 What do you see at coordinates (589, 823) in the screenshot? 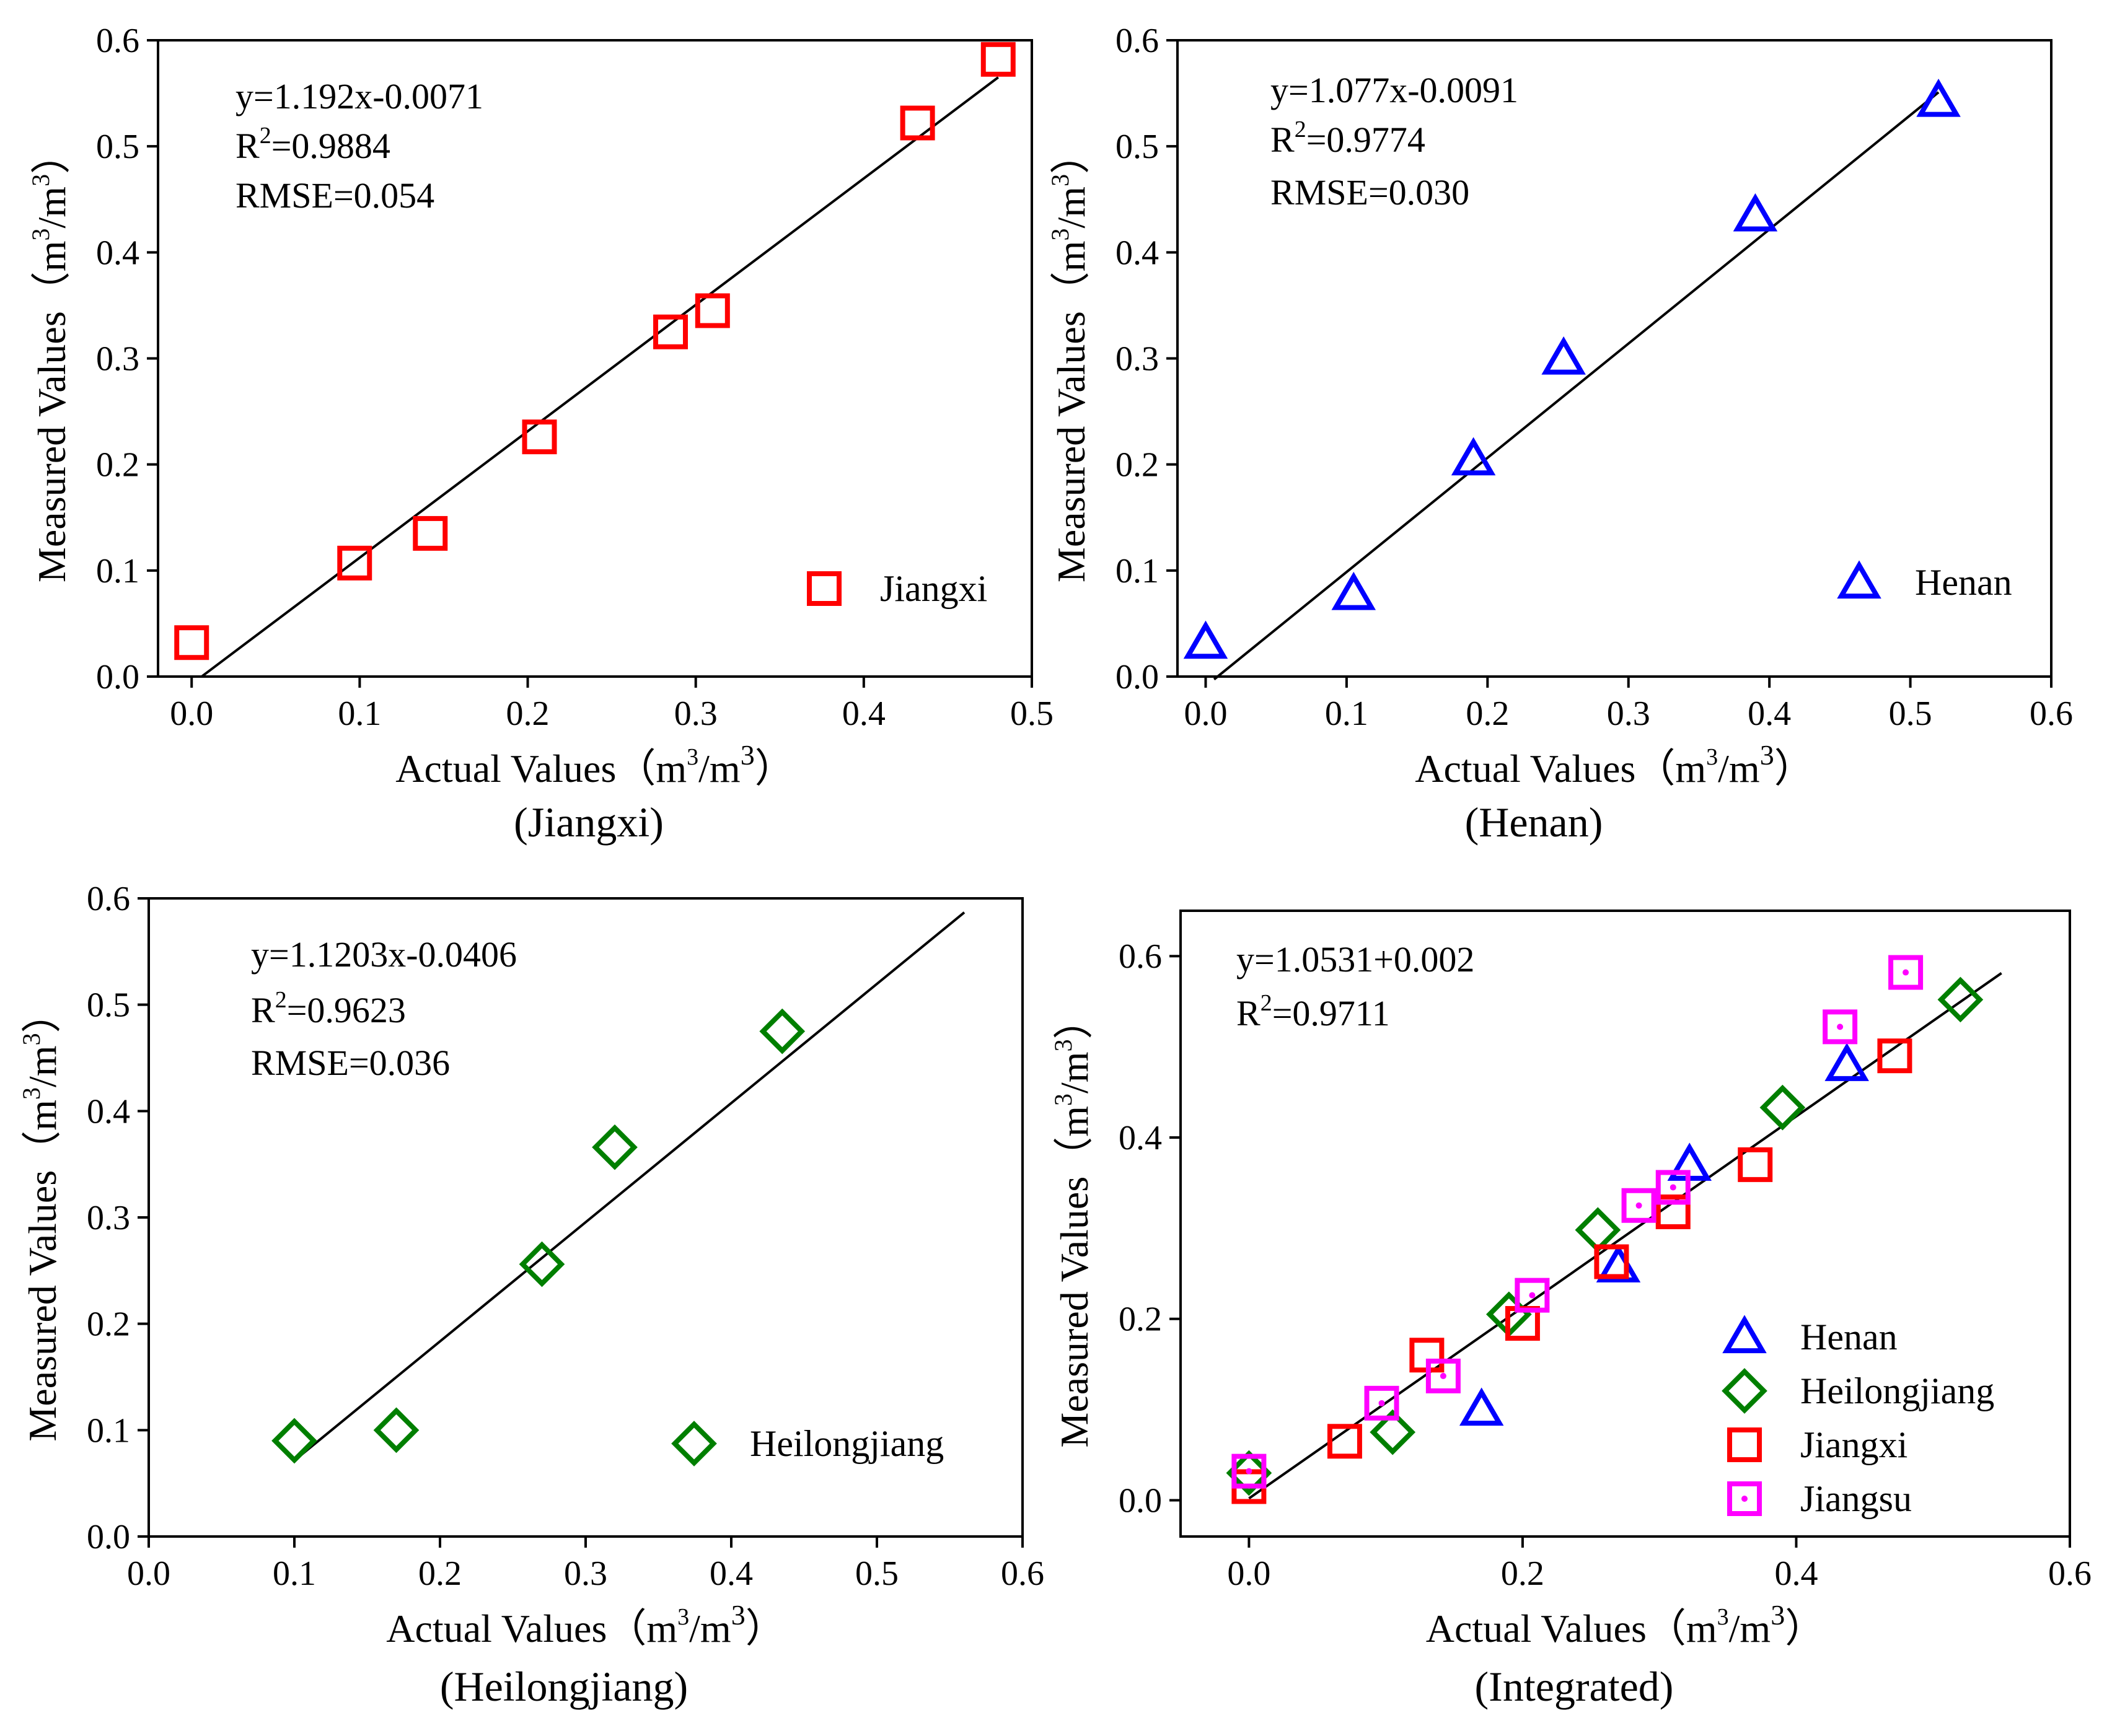
I see `panel-caption: (Jiangxi)` at bounding box center [589, 823].